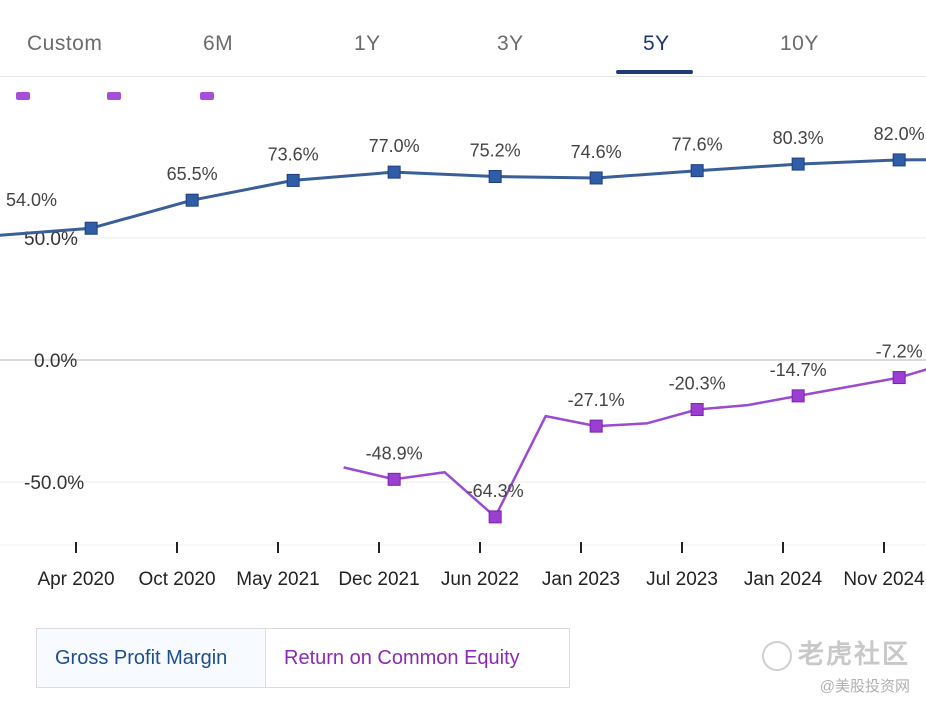  Describe the element at coordinates (581, 579) in the screenshot. I see `x-tick-label: Jan 2023` at that location.